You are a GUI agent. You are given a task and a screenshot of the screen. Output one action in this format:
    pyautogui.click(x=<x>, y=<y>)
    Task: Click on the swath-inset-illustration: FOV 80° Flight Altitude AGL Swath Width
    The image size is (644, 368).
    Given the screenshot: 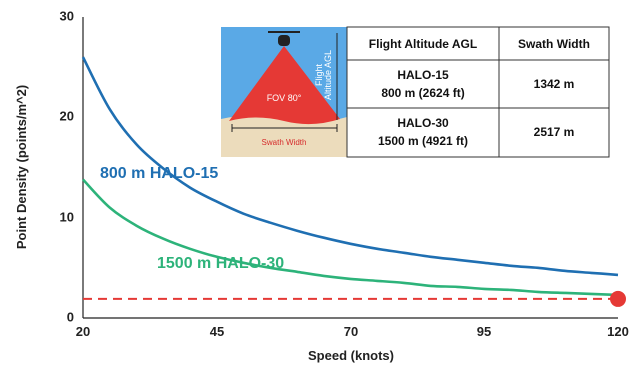 What is the action you would take?
    pyautogui.click(x=284, y=92)
    